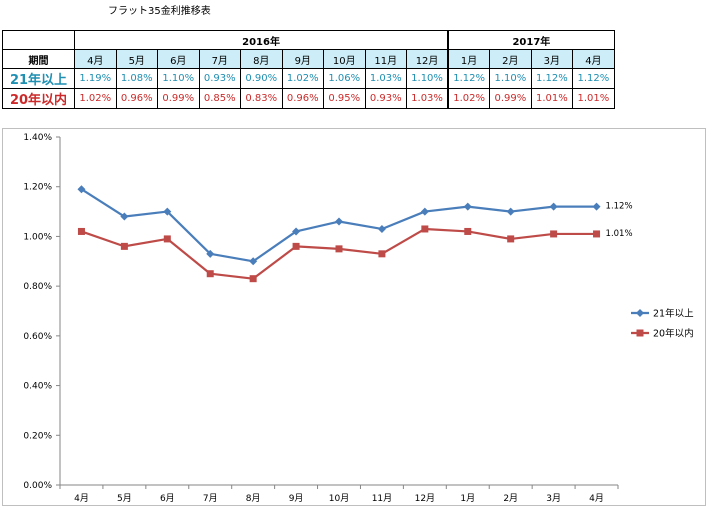 The width and height of the screenshot is (710, 511). I want to click on rate-cell: 1.19%, so click(95, 78).